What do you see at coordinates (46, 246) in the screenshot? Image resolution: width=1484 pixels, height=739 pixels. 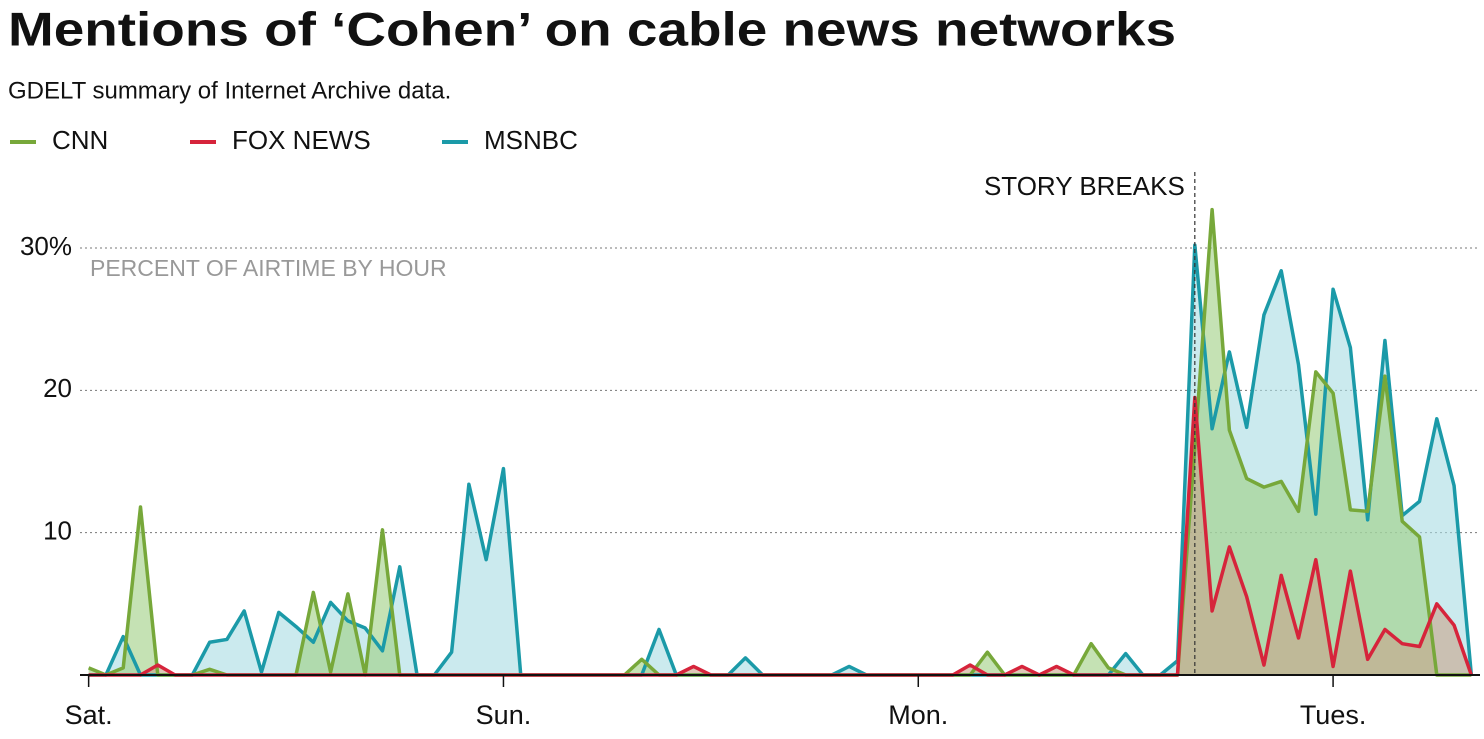 I see `y-tick-label: 30%` at bounding box center [46, 246].